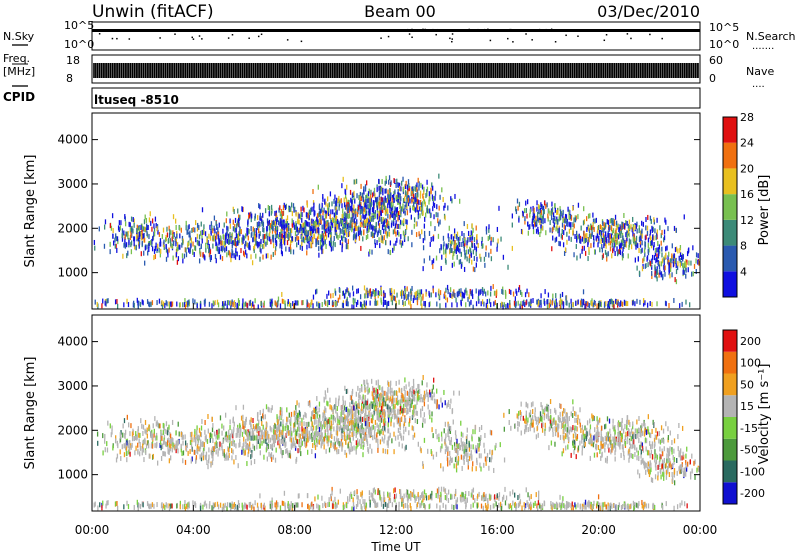  I want to click on freq-unit-label: [MHz], so click(19, 71).